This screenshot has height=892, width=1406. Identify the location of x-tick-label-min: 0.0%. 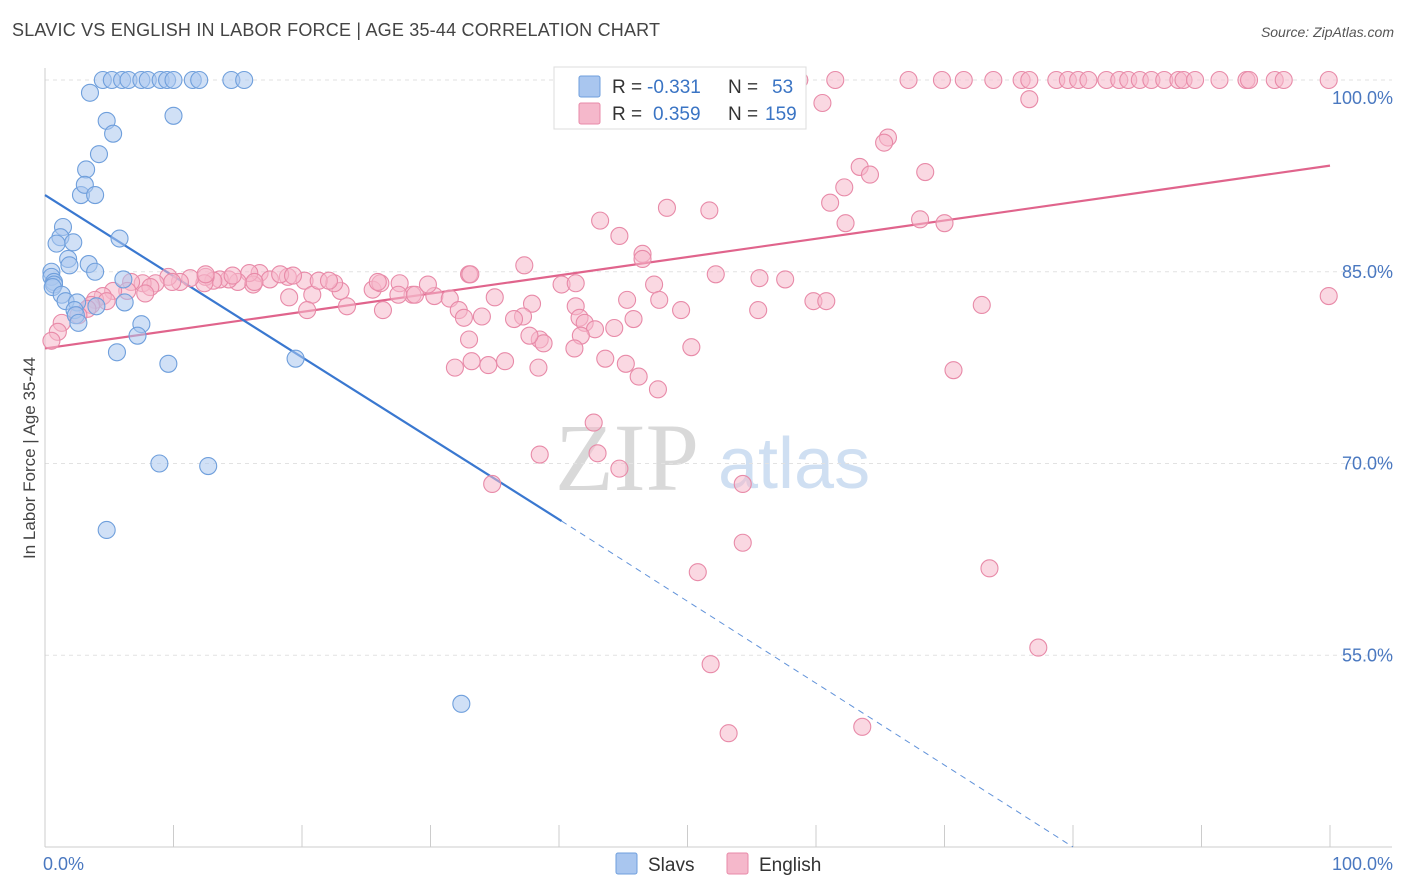
(63, 864).